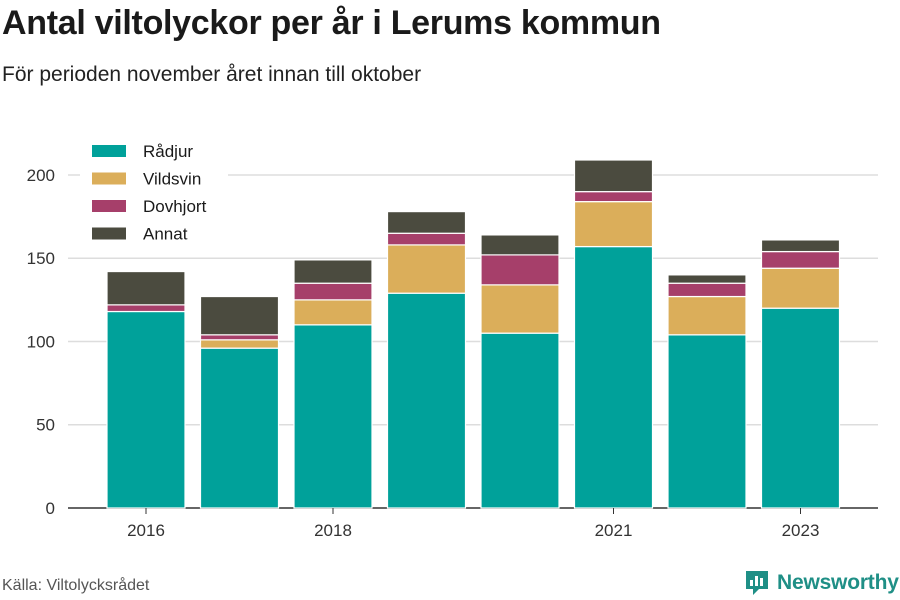 This screenshot has height=600, width=900. Describe the element at coordinates (41, 175) in the screenshot. I see `y-tick-label: 200` at that location.